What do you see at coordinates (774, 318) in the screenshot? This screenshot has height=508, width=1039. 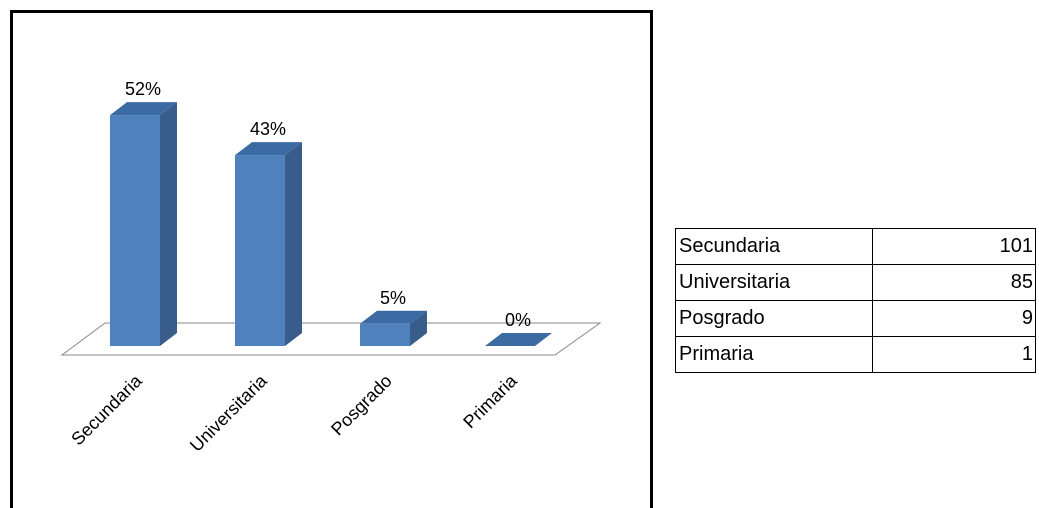 I see `level-cell: Posgrado` at bounding box center [774, 318].